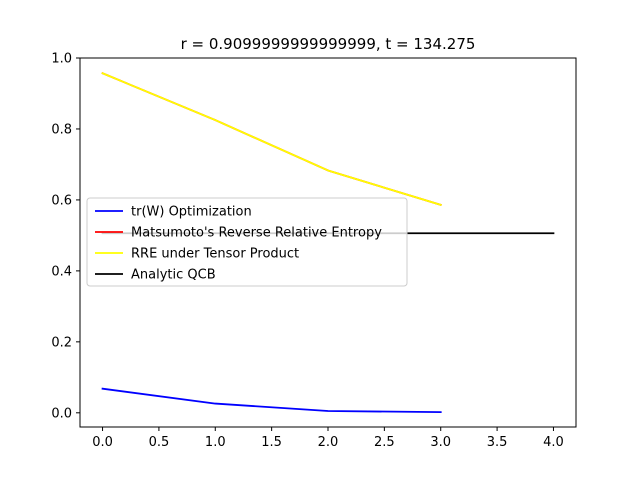 Image resolution: width=640 pixels, height=480 pixels. I want to click on legend-label-3: Analytic QCB, so click(173, 275).